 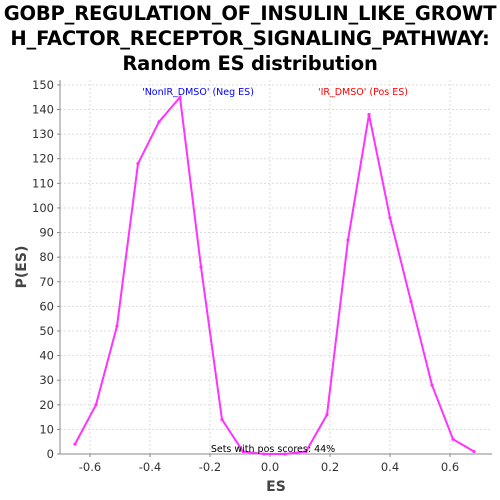 What do you see at coordinates (46, 233) in the screenshot?
I see `y-tick-label-9: 90` at bounding box center [46, 233].